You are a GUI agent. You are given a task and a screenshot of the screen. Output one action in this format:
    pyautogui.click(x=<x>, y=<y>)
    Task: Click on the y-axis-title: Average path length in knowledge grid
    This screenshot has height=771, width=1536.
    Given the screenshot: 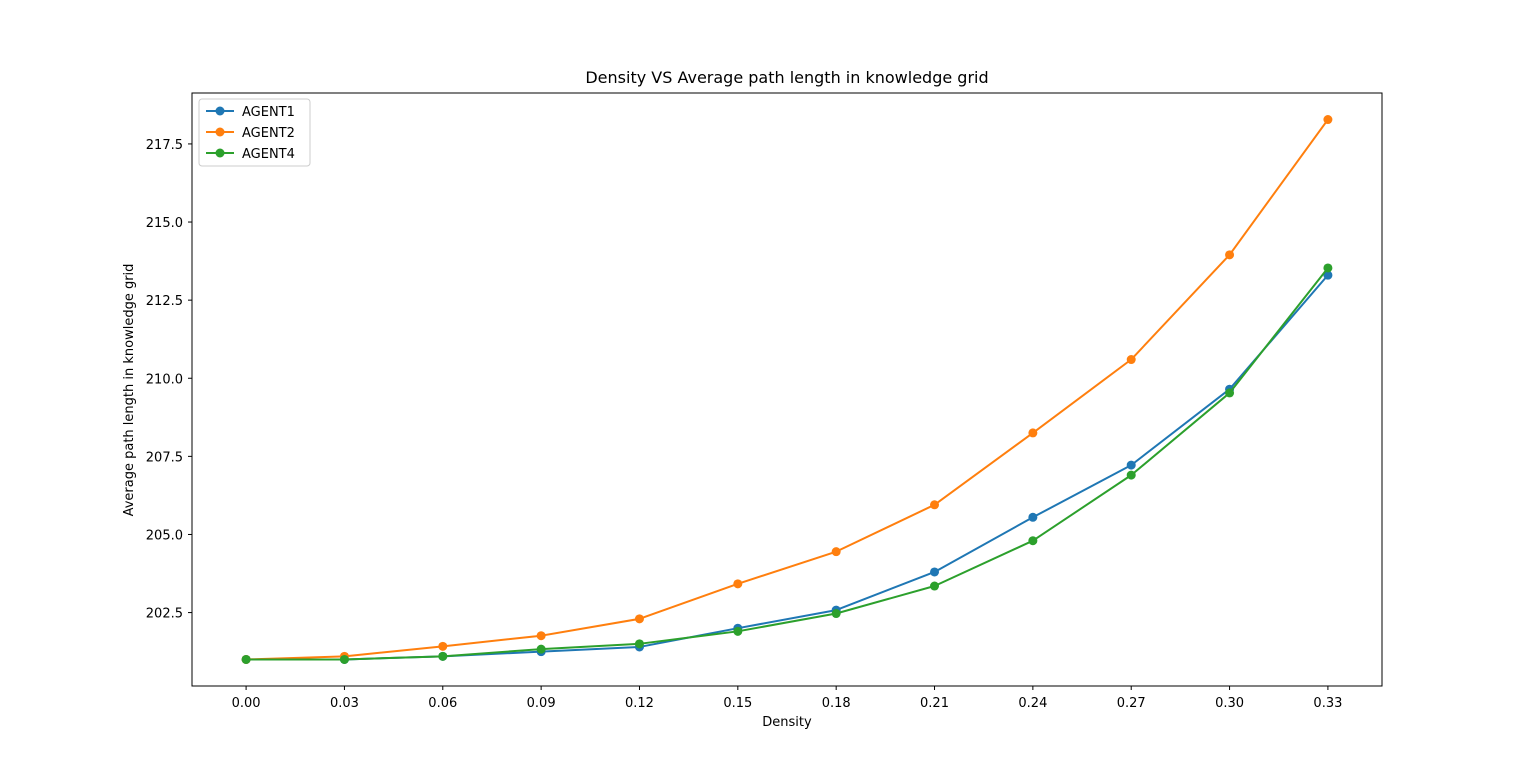 What is the action you would take?
    pyautogui.click(x=129, y=390)
    